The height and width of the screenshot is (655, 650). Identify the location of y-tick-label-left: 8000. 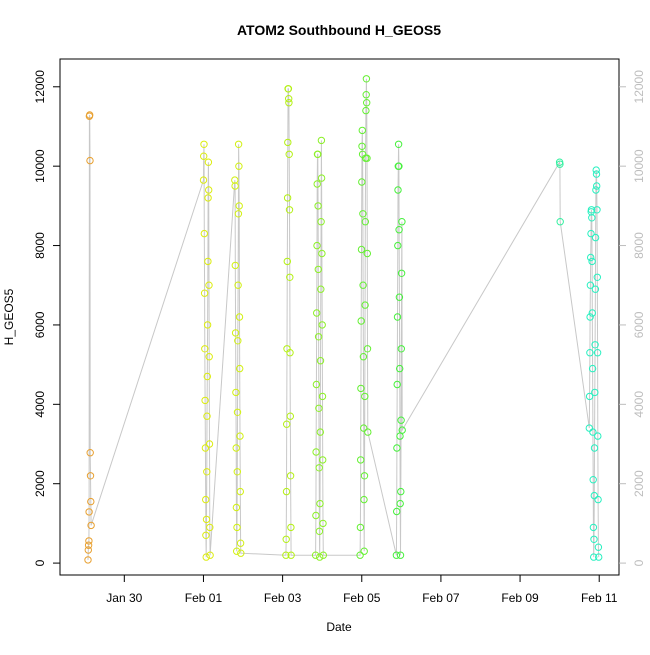
(40, 245).